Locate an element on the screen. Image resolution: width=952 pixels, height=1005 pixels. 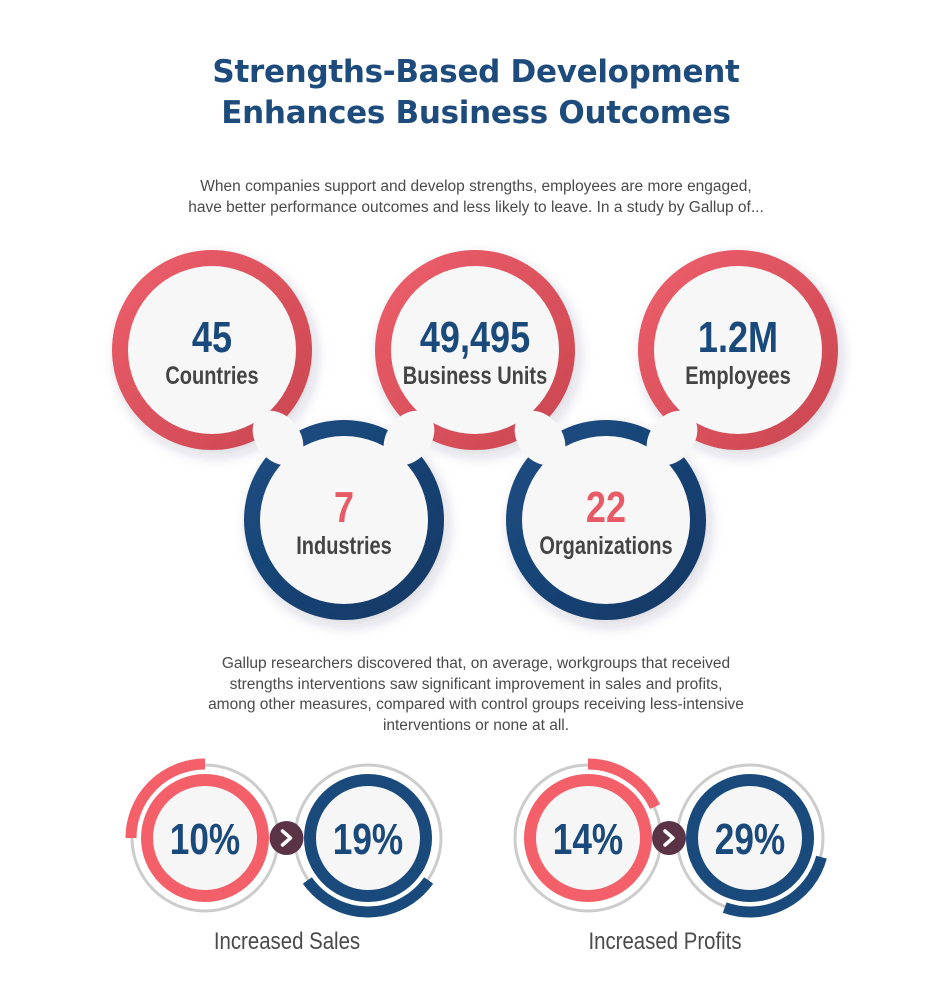
gauge-value-profits-before: 14% is located at coordinates (588, 839).